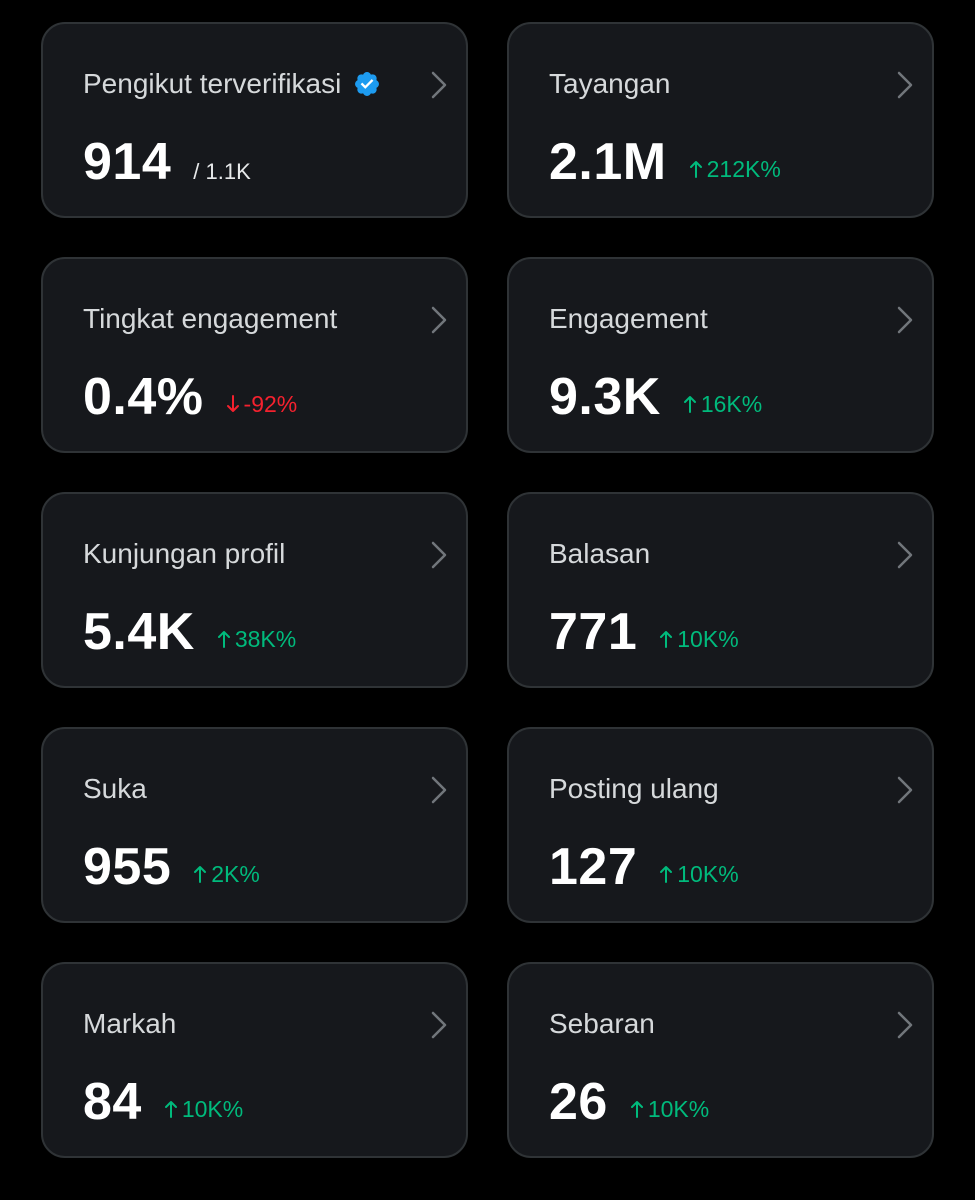 Image resolution: width=975 pixels, height=1200 pixels. What do you see at coordinates (608, 162) in the screenshot?
I see `metric-value: 2.1M` at bounding box center [608, 162].